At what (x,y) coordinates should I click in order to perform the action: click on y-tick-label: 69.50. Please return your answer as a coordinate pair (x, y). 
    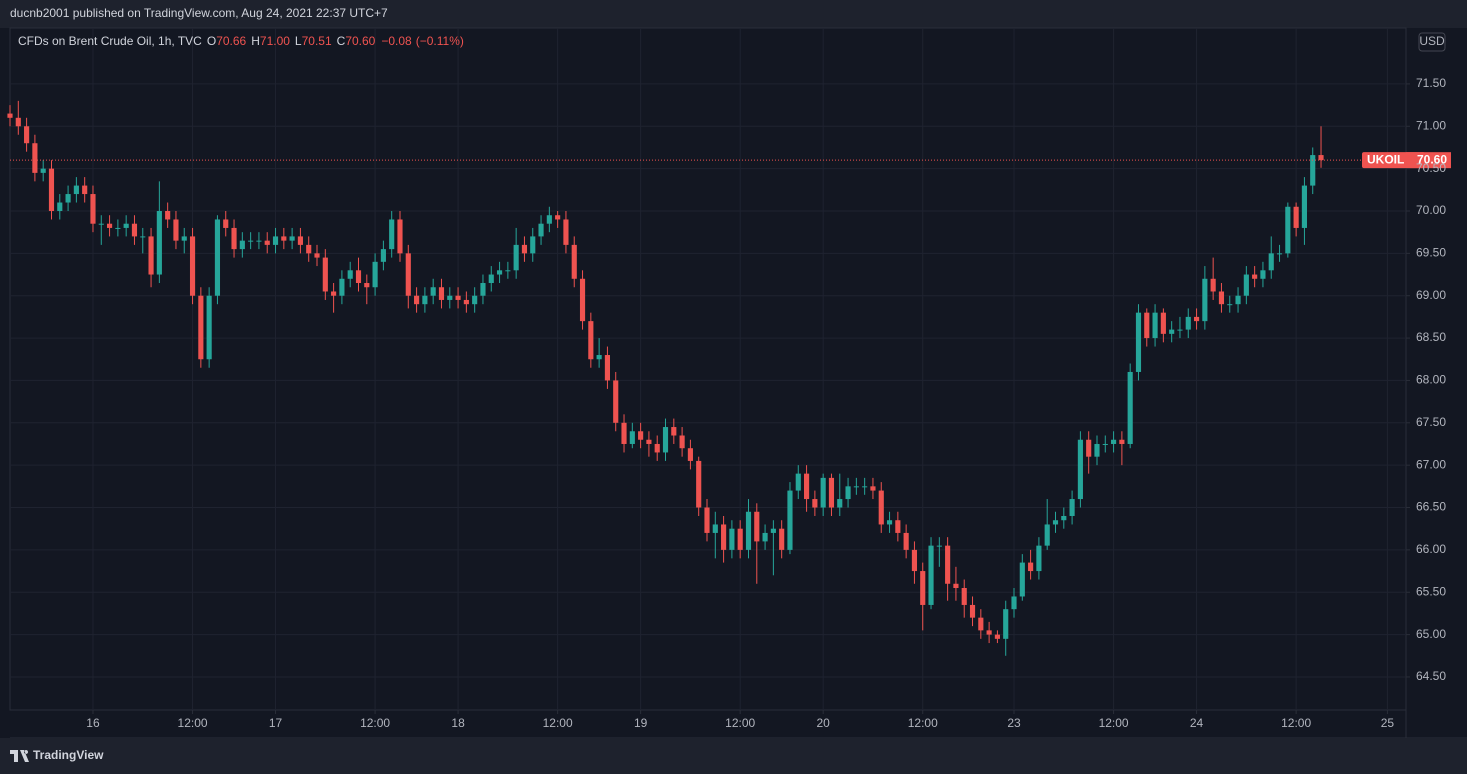
    Looking at the image, I should click on (1431, 253).